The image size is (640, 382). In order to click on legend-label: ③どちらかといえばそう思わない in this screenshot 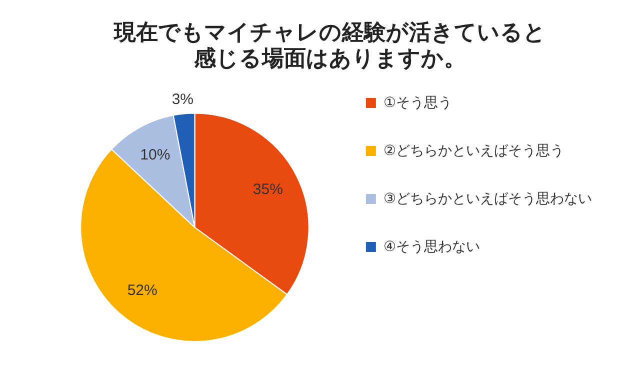, I will do `click(487, 198)`.